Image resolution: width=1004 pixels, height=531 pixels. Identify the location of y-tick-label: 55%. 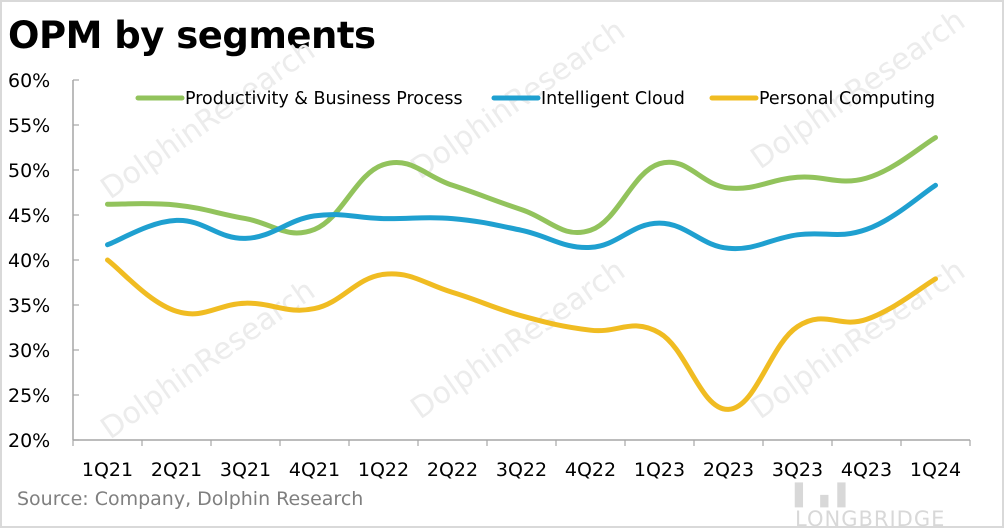
(29, 126).